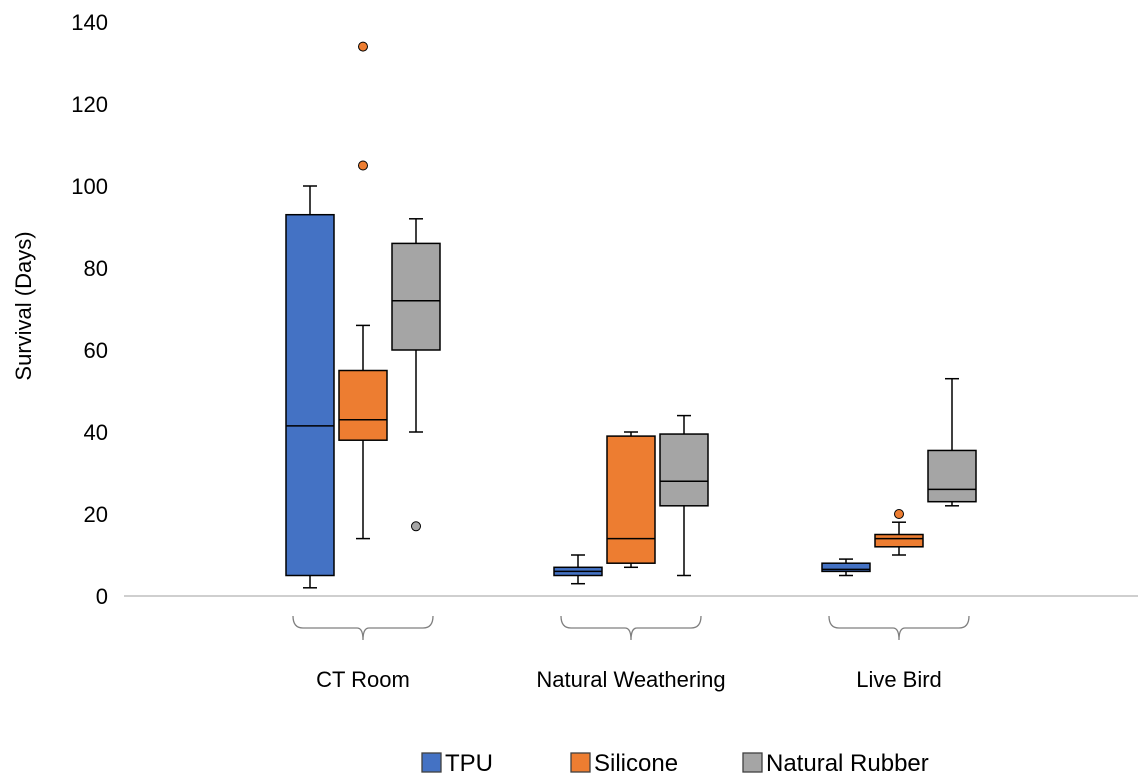 This screenshot has width=1138, height=778. What do you see at coordinates (630, 679) in the screenshot?
I see `category-label: Natural Weathering` at bounding box center [630, 679].